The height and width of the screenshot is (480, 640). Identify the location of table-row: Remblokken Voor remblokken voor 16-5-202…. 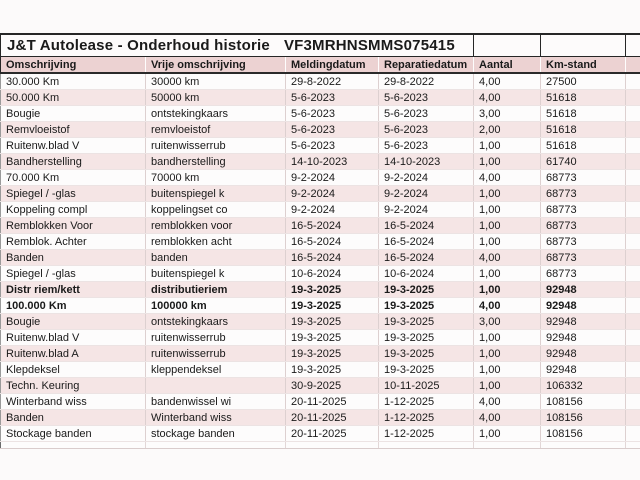
(320, 225).